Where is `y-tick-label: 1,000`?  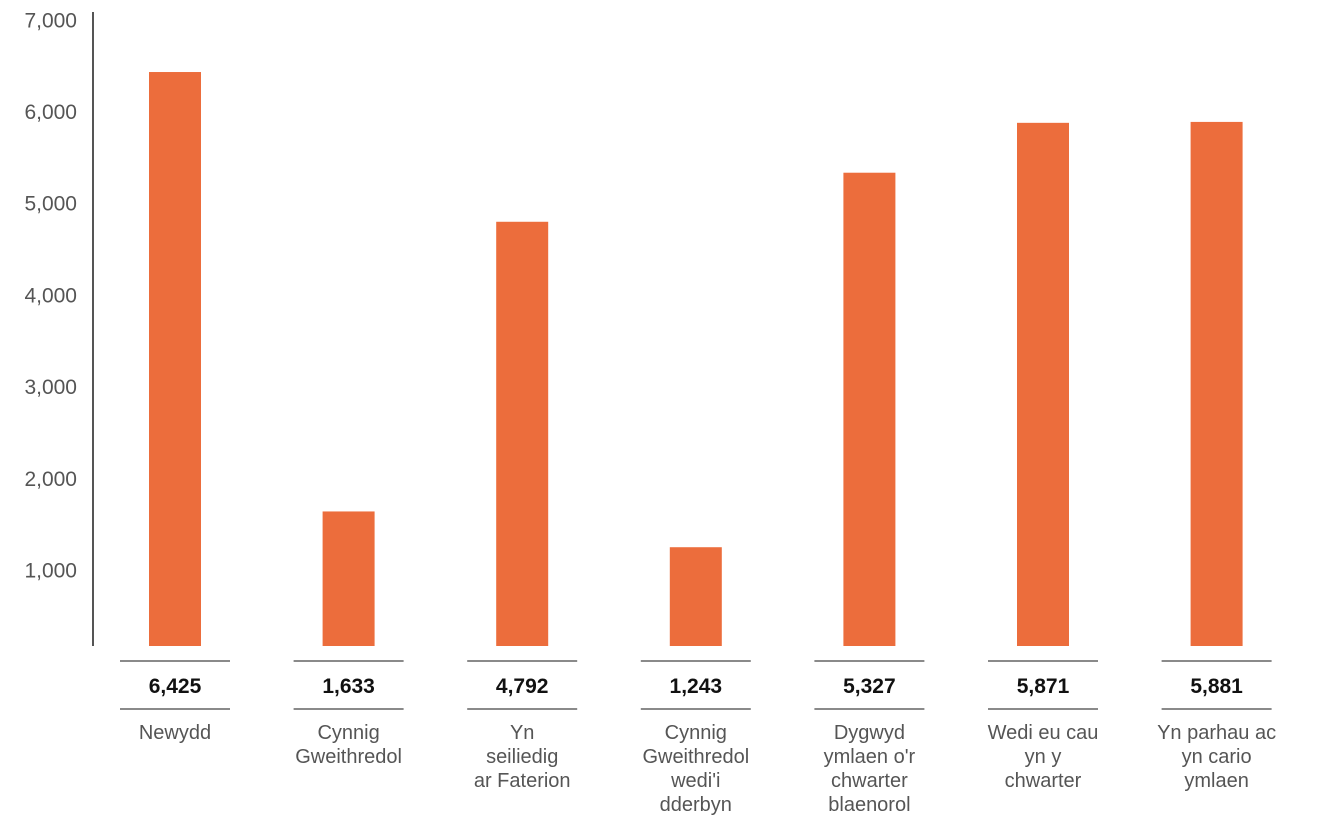
y-tick-label: 1,000 is located at coordinates (50, 571).